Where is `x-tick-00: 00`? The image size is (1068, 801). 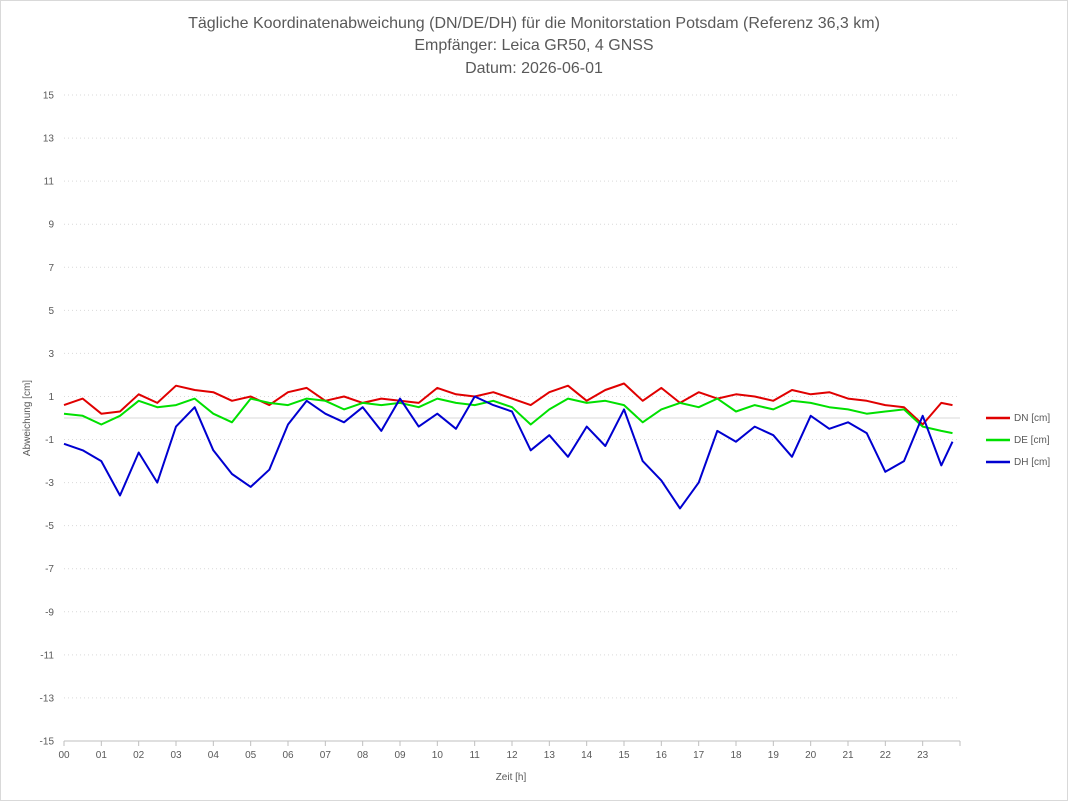 x-tick-00: 00 is located at coordinates (64, 755).